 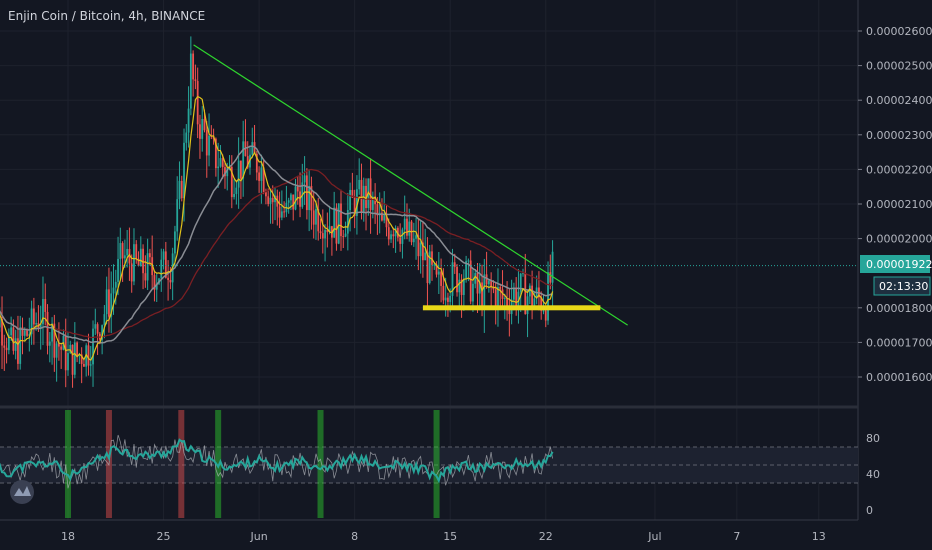 I want to click on tradingview-logo-icon, so click(x=22, y=492).